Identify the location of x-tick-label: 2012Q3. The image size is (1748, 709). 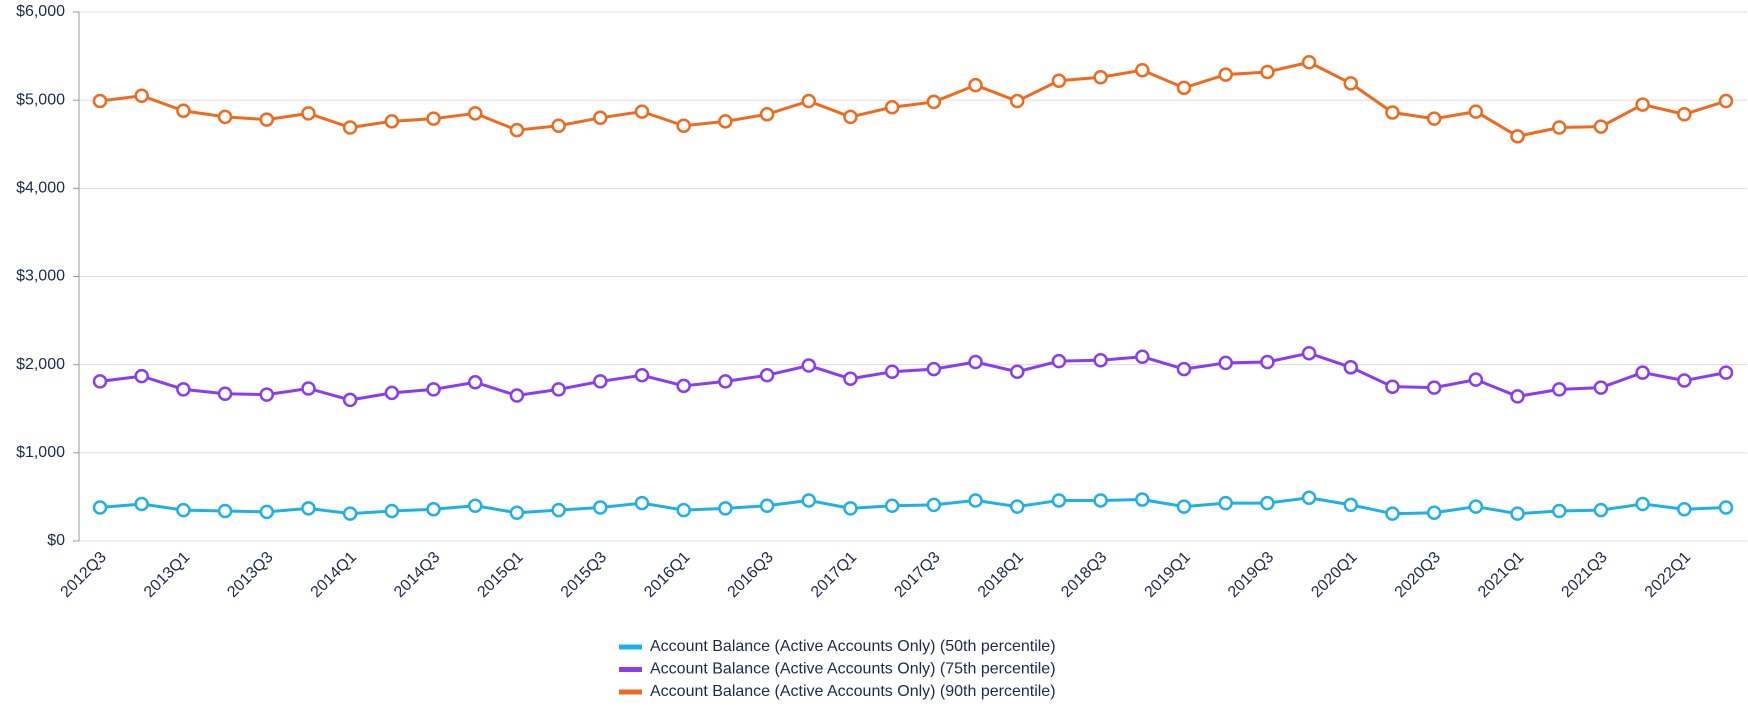
(84, 575).